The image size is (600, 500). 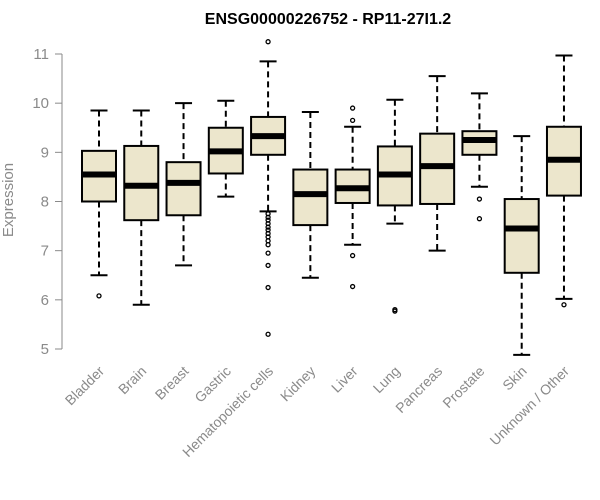 I want to click on x-tick-label: Lung, so click(x=386, y=379).